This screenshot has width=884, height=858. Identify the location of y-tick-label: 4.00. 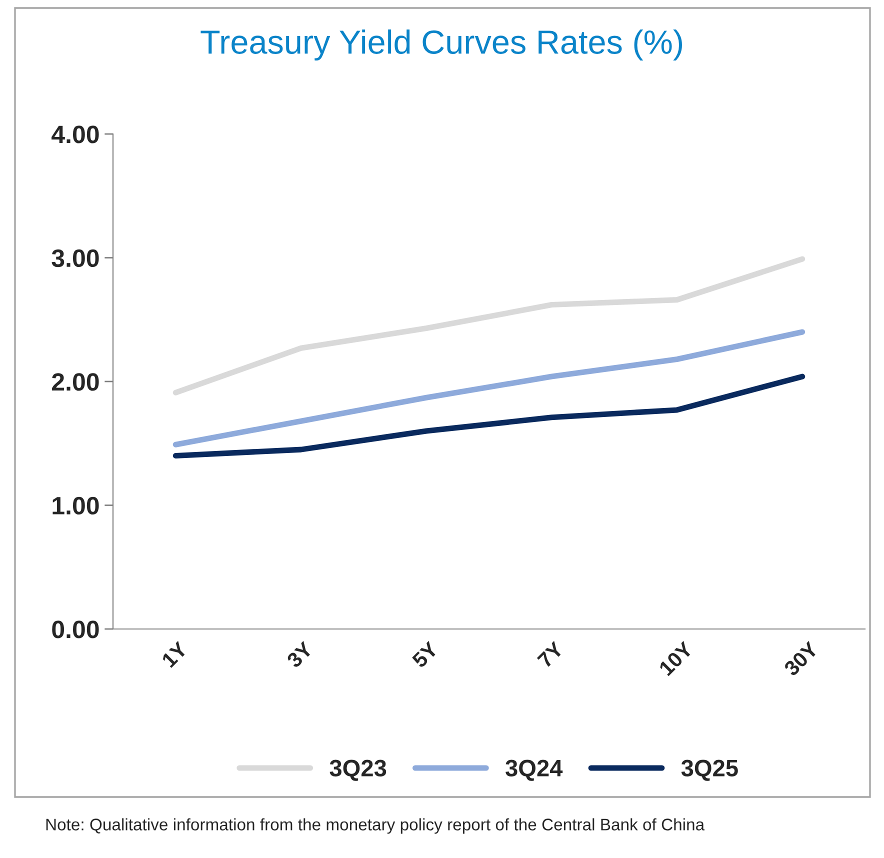
(75, 135).